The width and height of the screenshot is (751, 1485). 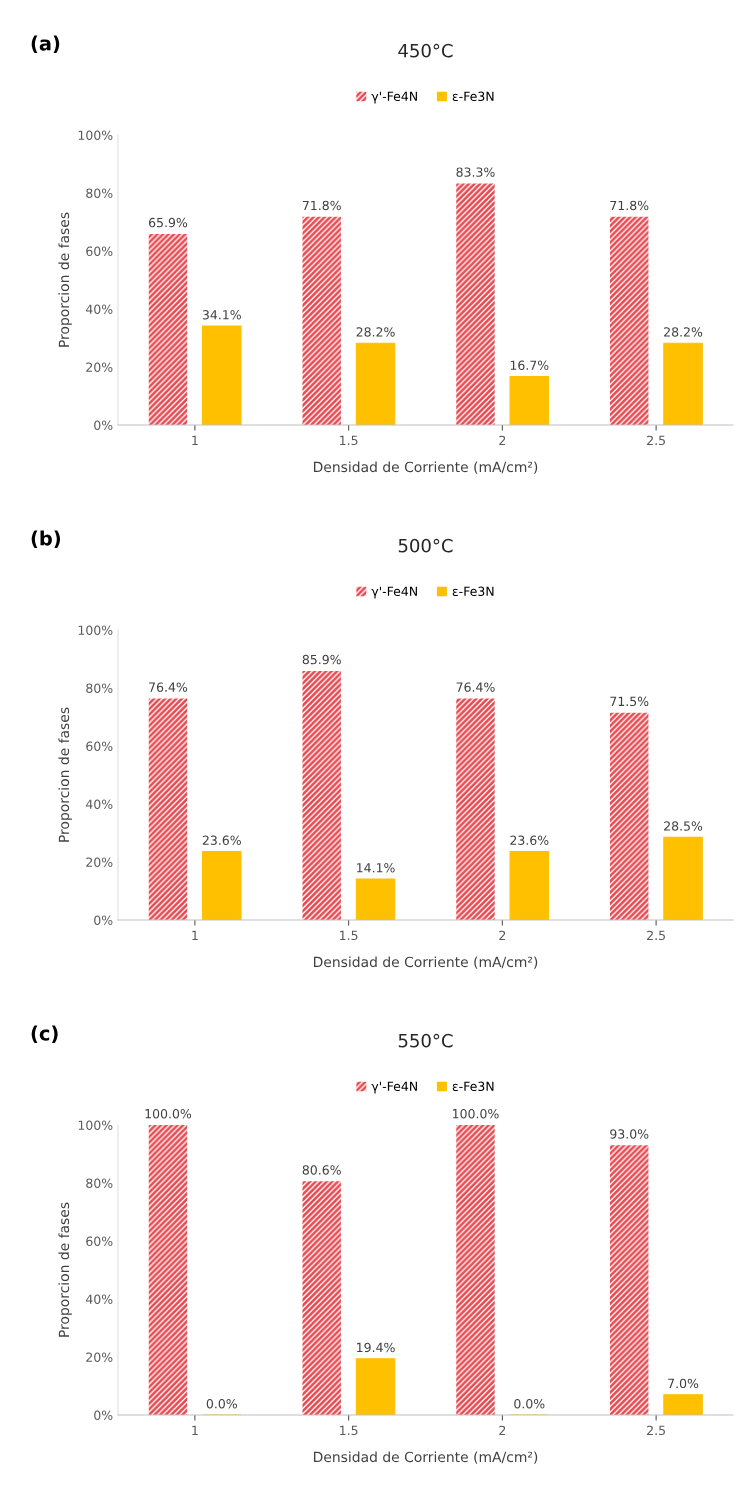 What do you see at coordinates (376, 1347) in the screenshot?
I see `data-label: 19.4%` at bounding box center [376, 1347].